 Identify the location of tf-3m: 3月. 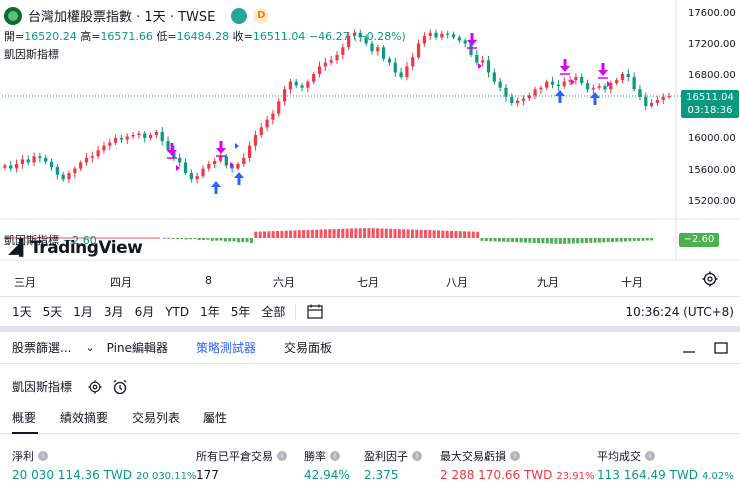
(113, 312).